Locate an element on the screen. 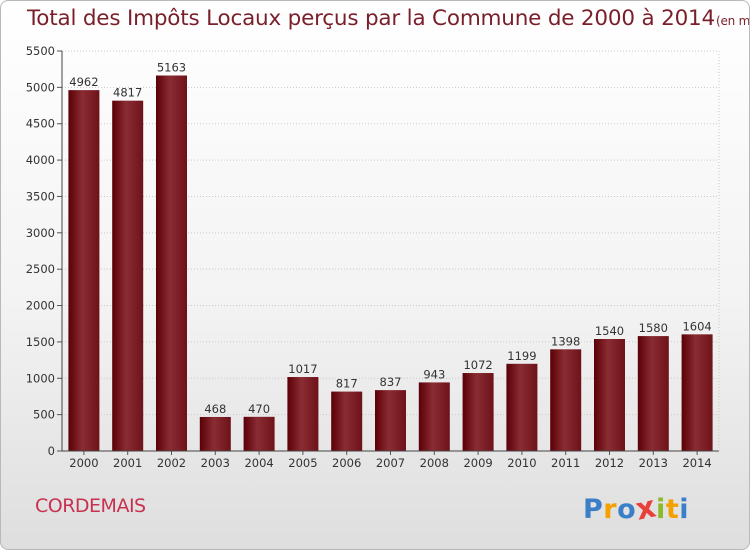  x-tick-label-2000: 2000 is located at coordinates (83, 463).